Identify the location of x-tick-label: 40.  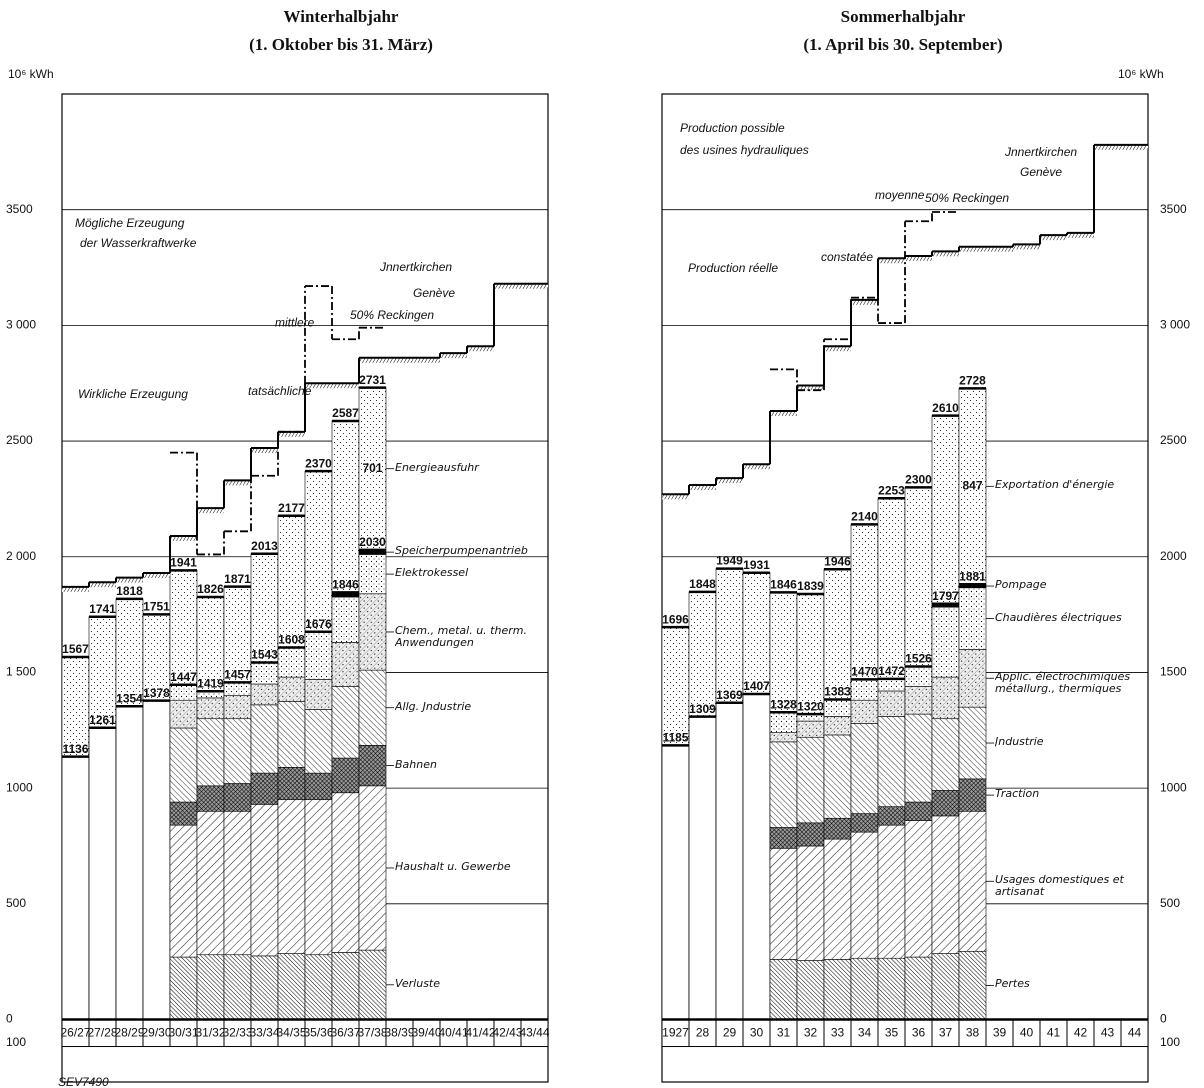
(1027, 1033).